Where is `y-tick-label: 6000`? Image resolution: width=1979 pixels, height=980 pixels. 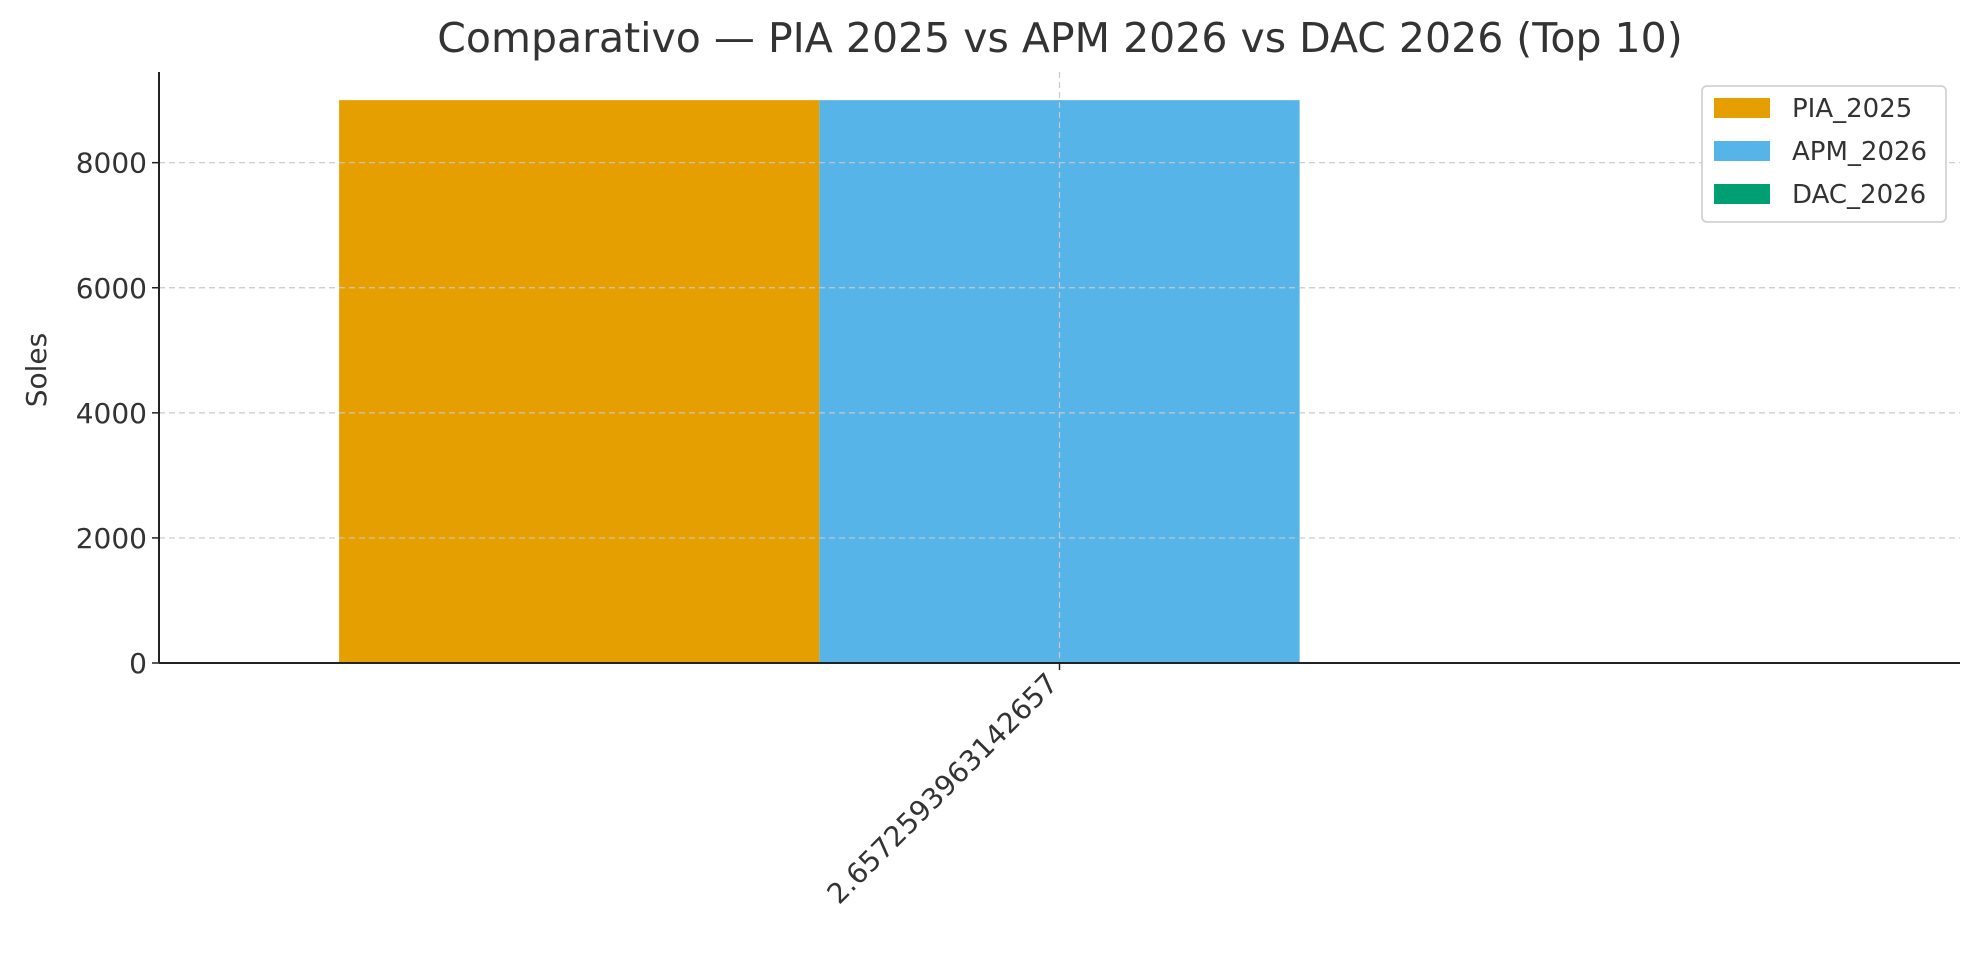 y-tick-label: 6000 is located at coordinates (111, 288).